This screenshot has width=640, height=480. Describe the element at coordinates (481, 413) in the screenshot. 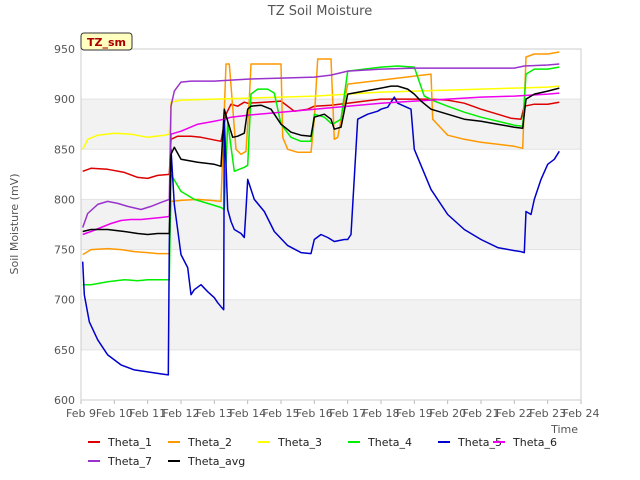

I see `x-tick-label-12: Feb 21` at that location.